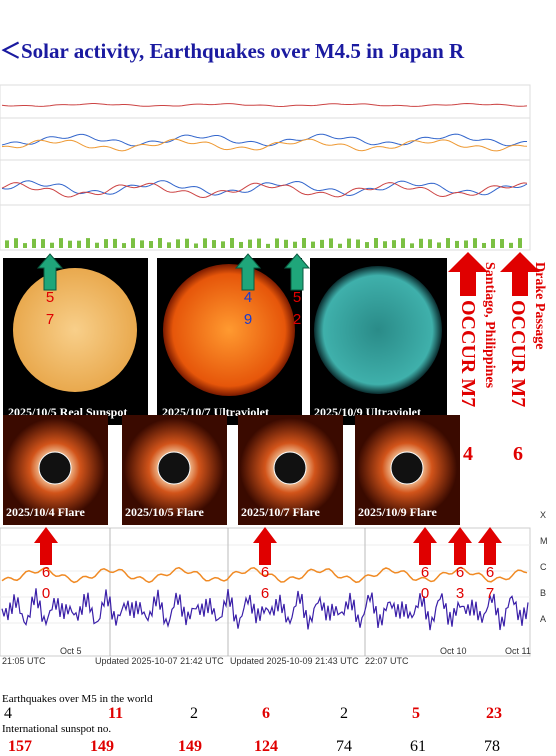 The height and width of the screenshot is (756, 556). I want to click on flare-arrows, so click(268, 546).